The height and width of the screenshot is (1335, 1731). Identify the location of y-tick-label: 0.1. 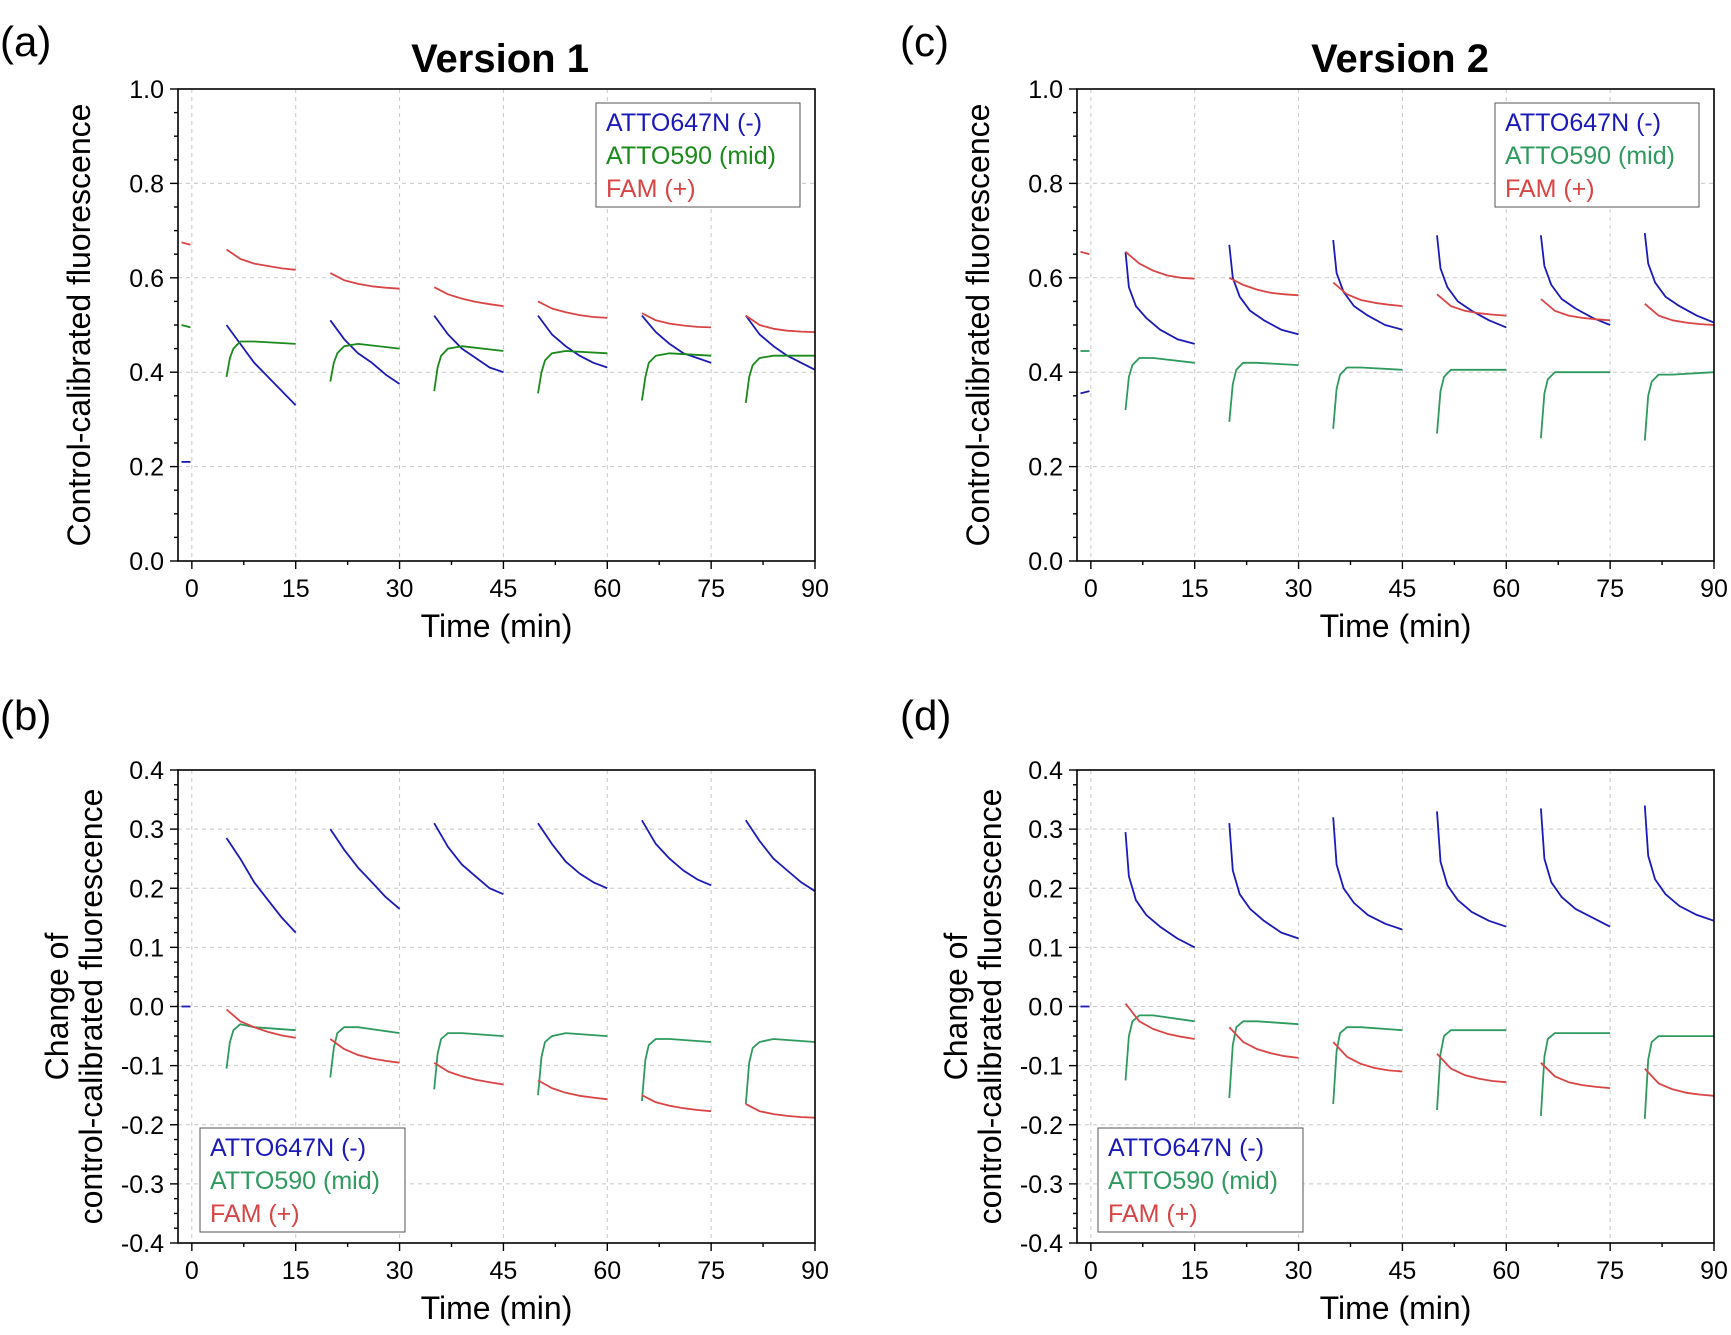
(146, 948).